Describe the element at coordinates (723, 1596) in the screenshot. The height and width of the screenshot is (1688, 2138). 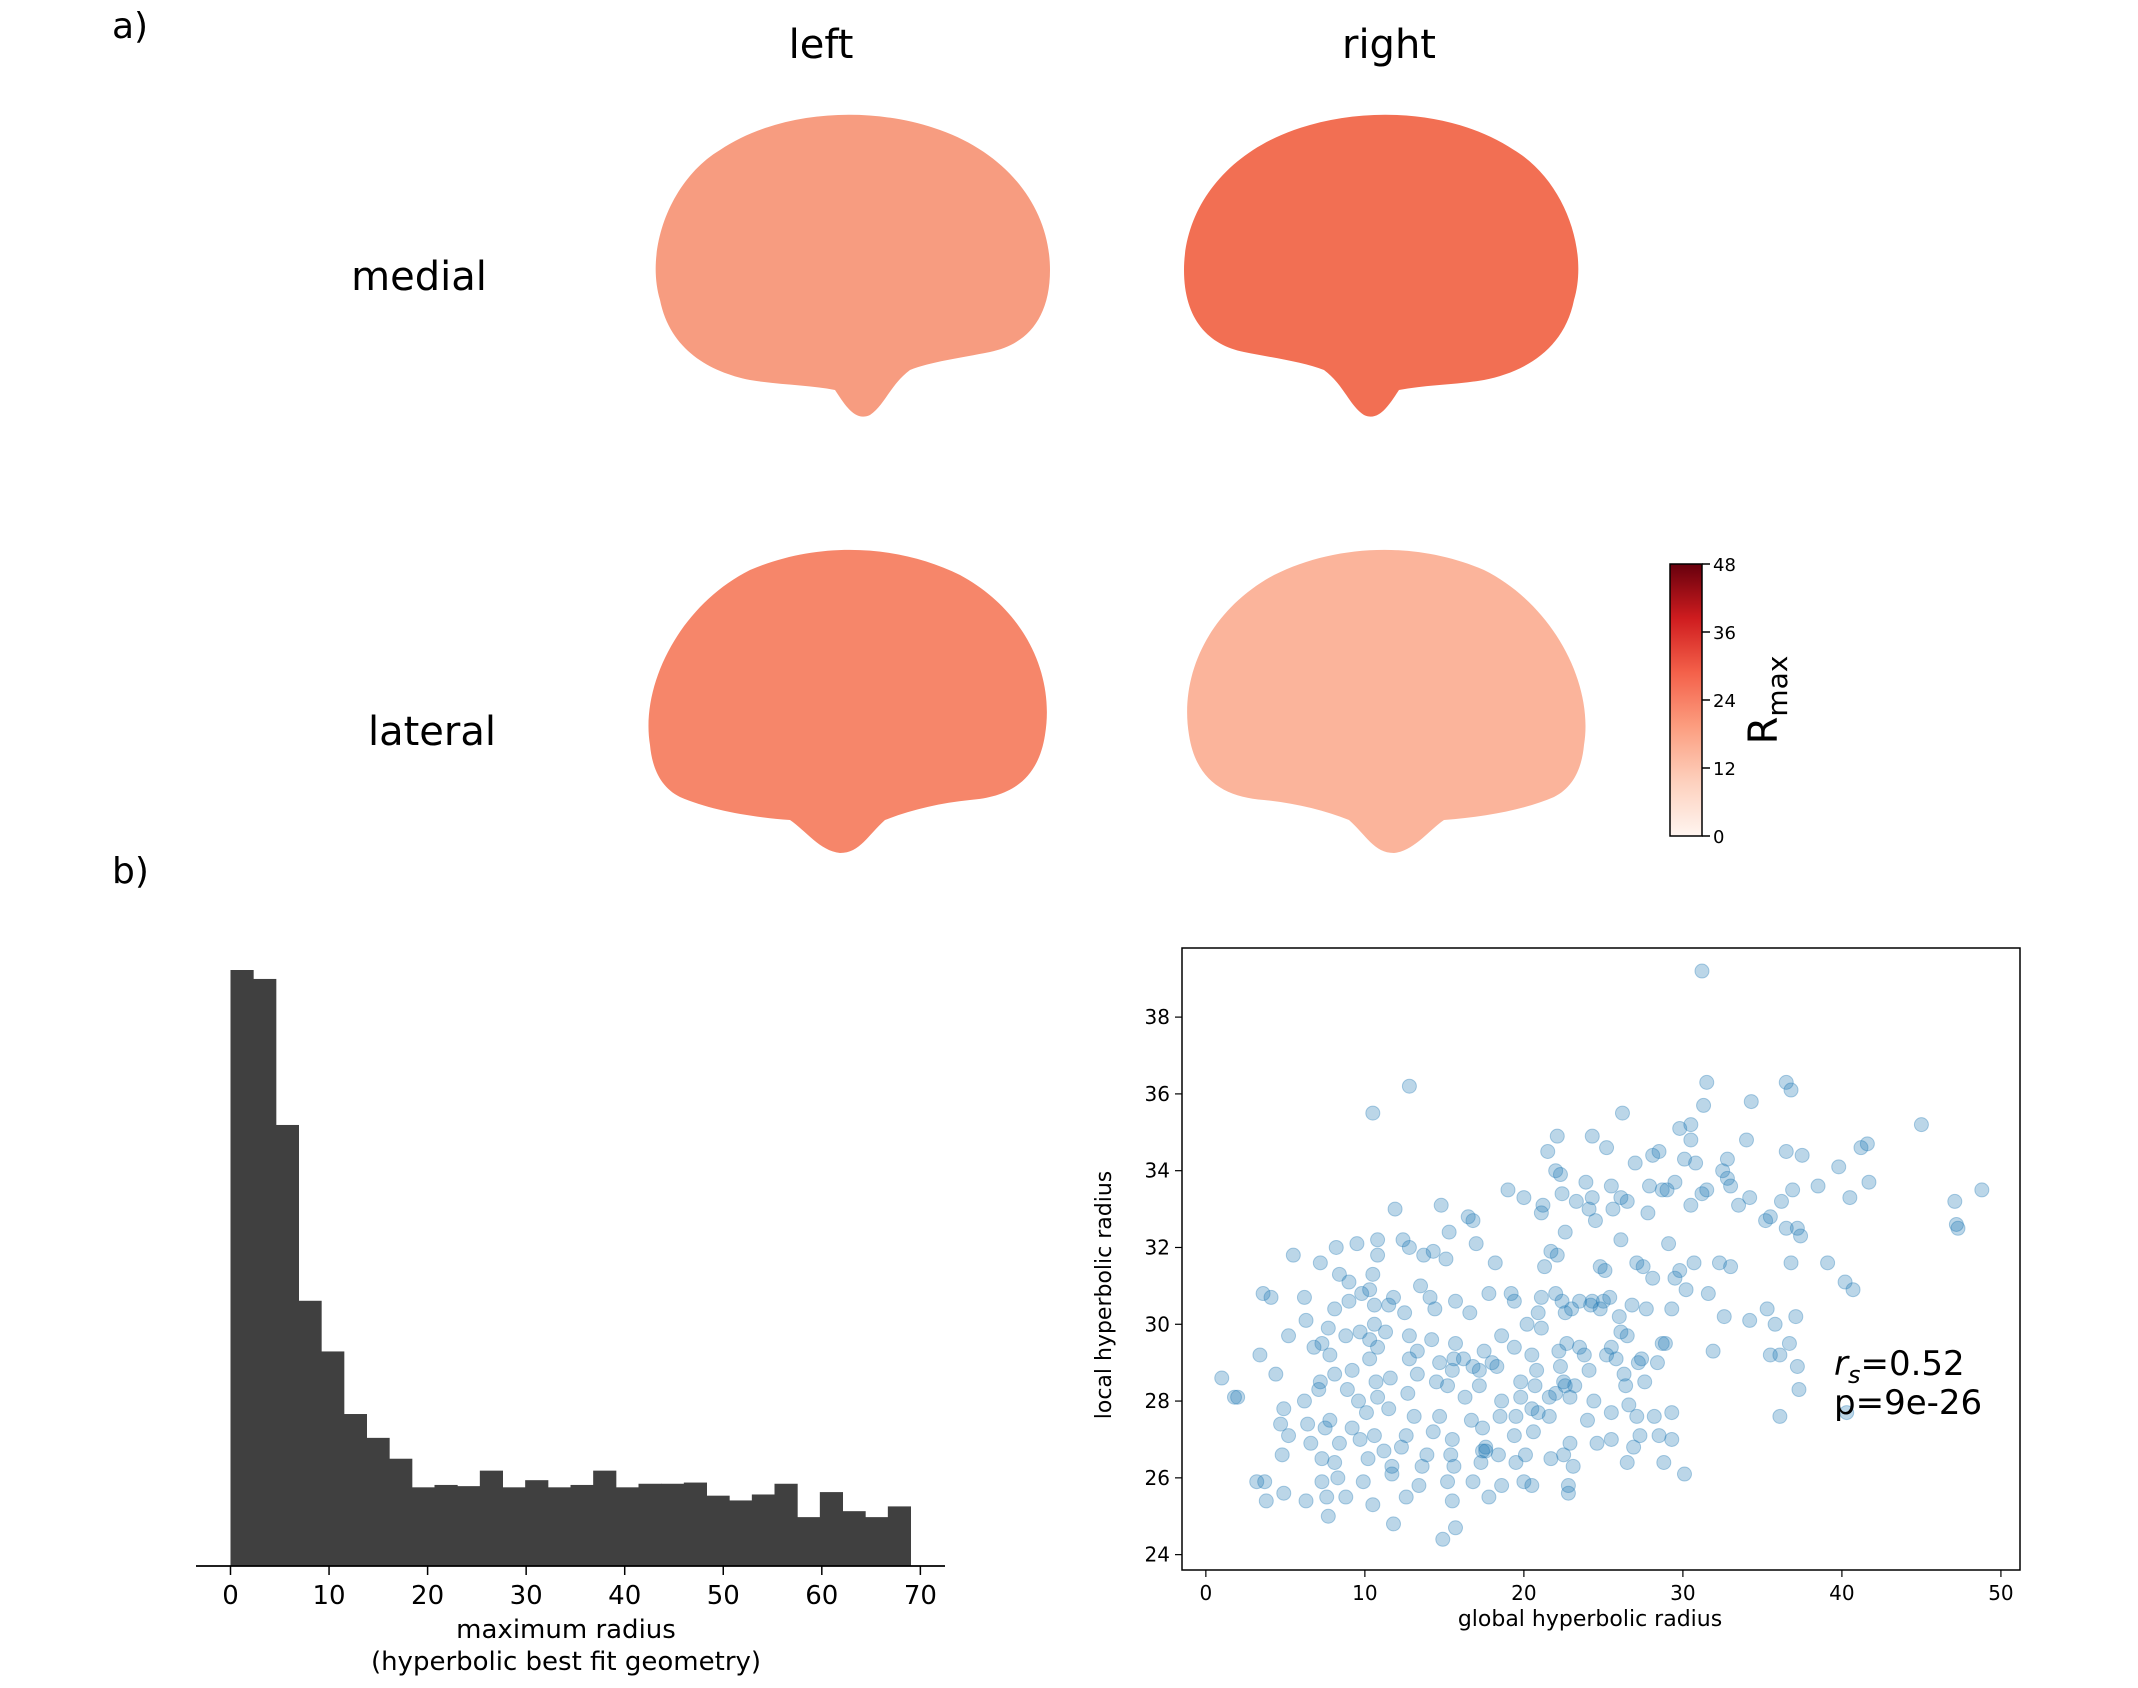
I see `histogram-x-tick-label: 50` at that location.